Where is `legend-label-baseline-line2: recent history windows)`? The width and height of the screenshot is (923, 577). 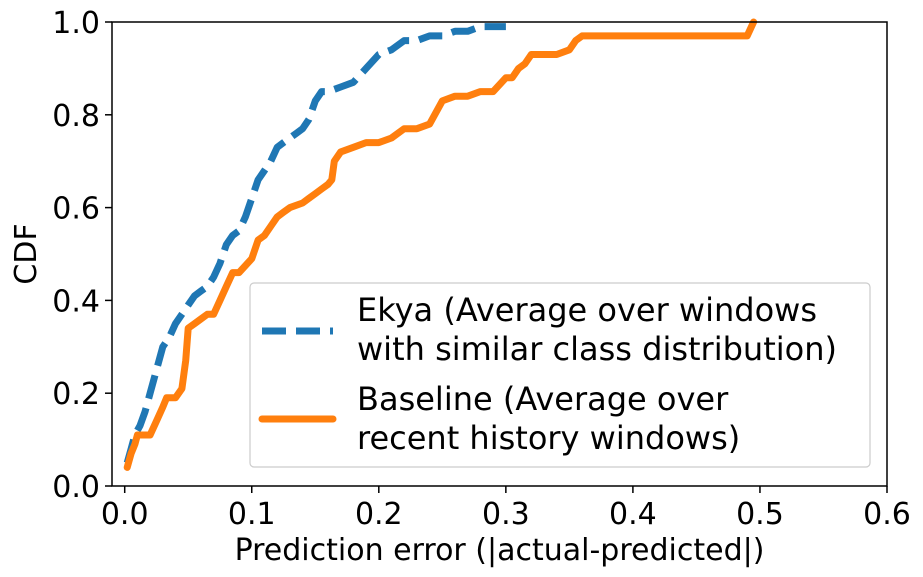 legend-label-baseline-line2: recent history windows) is located at coordinates (548, 438).